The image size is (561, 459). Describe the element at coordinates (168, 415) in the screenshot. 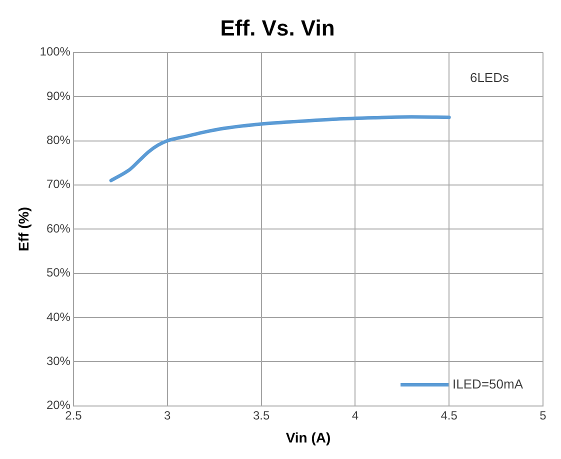

I see `x-tick-label: 3` at that location.